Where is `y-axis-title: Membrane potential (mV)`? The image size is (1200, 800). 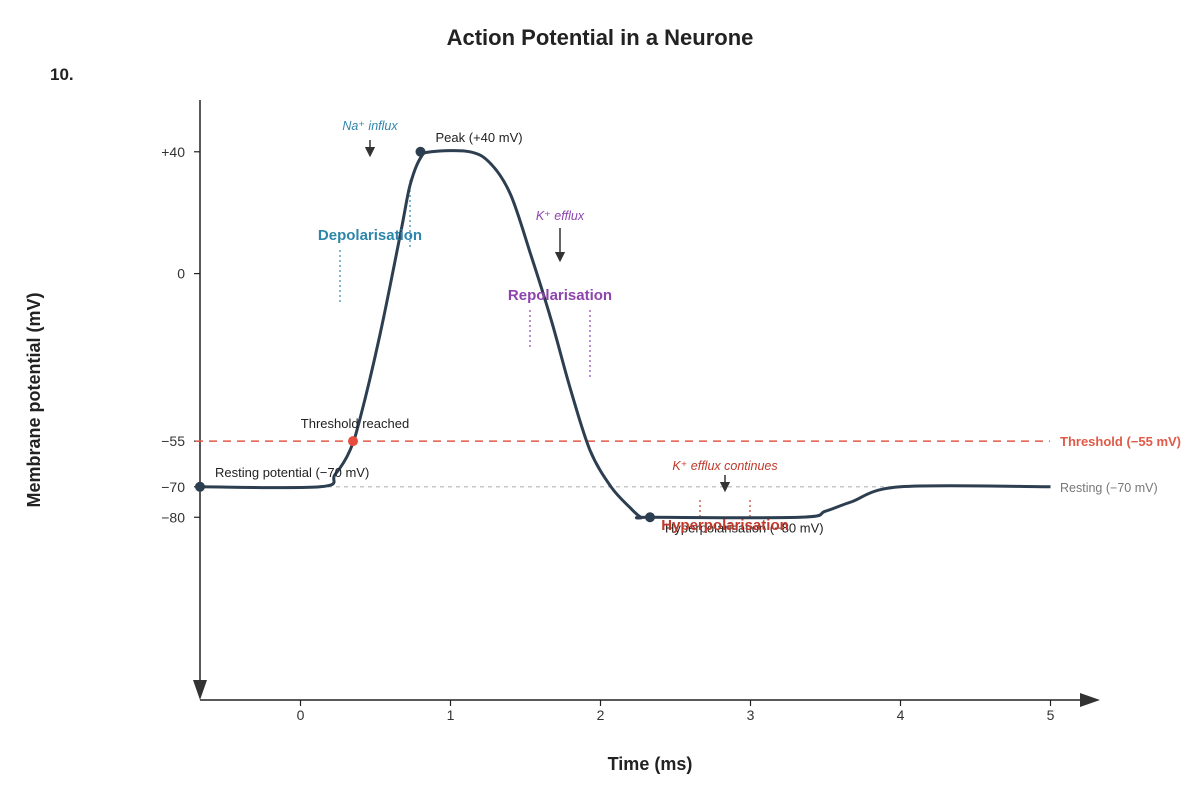 y-axis-title: Membrane potential (mV) is located at coordinates (34, 399).